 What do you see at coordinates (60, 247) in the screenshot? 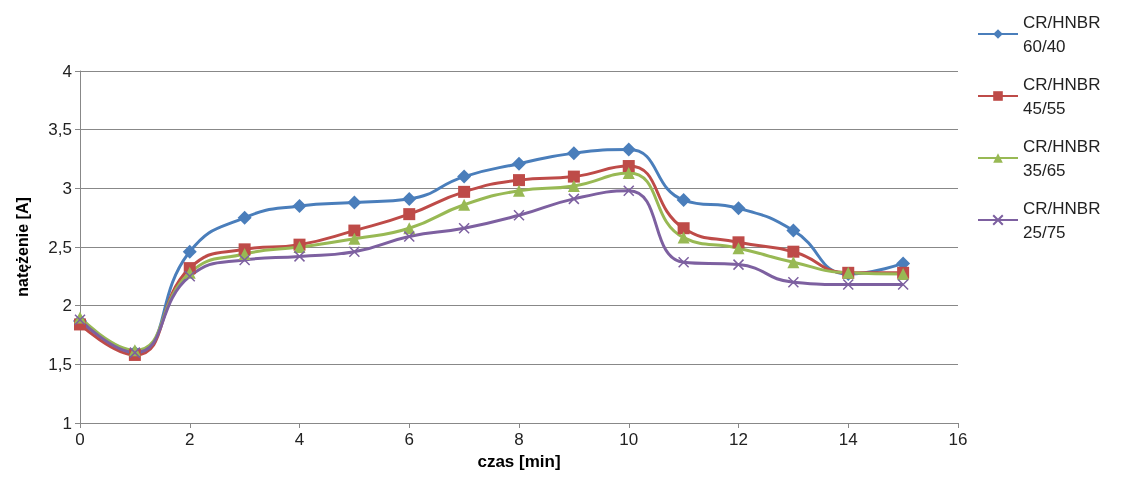
I see `y-tick-label: 2,5` at bounding box center [60, 247].